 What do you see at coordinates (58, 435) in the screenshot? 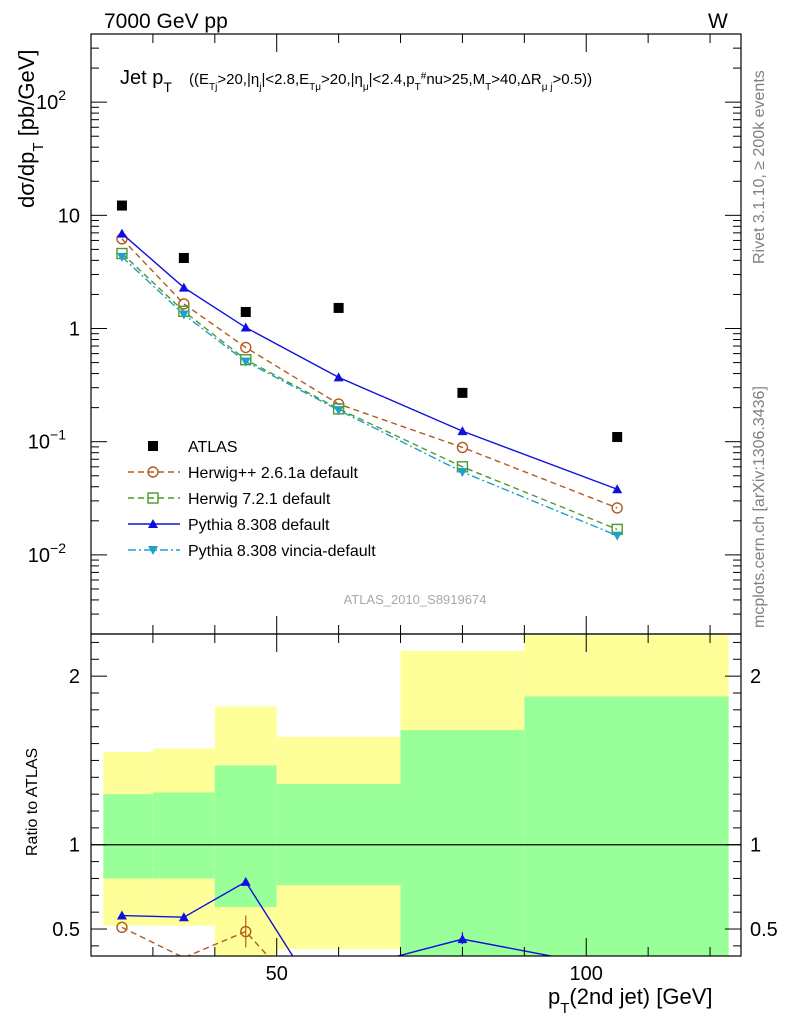
I see `main-ytick-exponent: −1` at bounding box center [58, 435].